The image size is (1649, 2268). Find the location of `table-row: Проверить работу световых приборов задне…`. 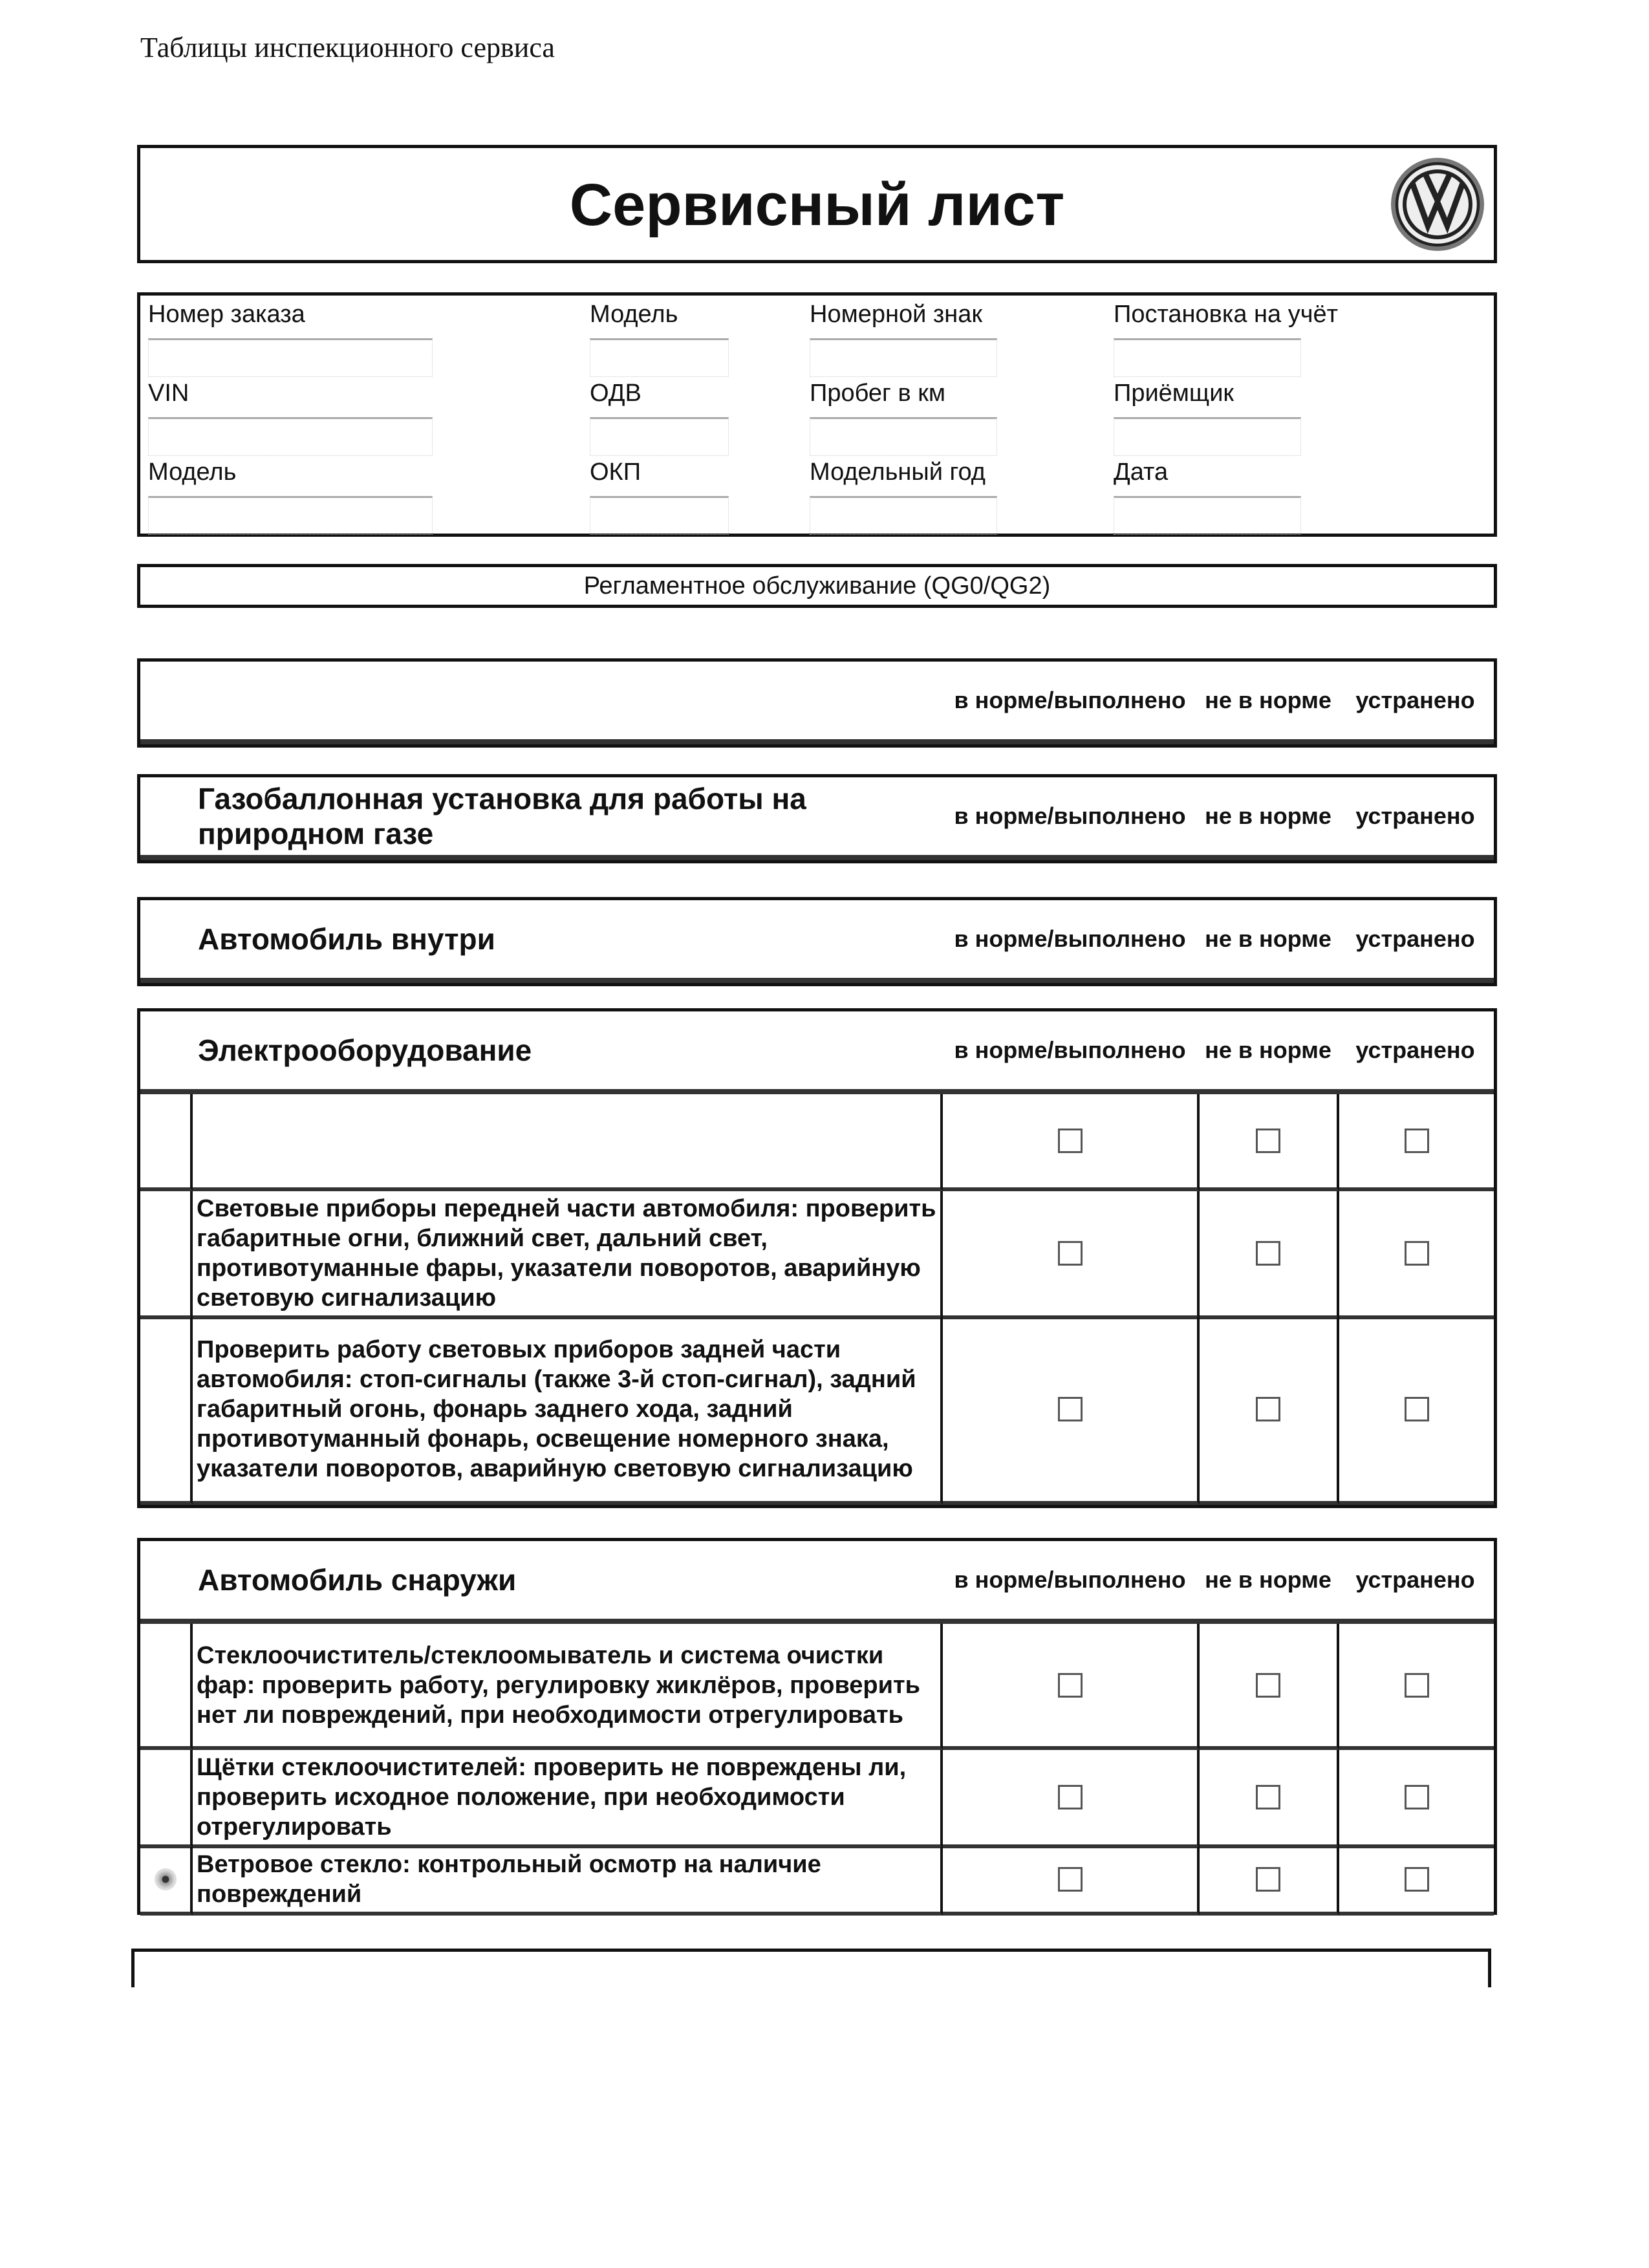

table-row: Проверить работу световых приборов задне… is located at coordinates (817, 1411).